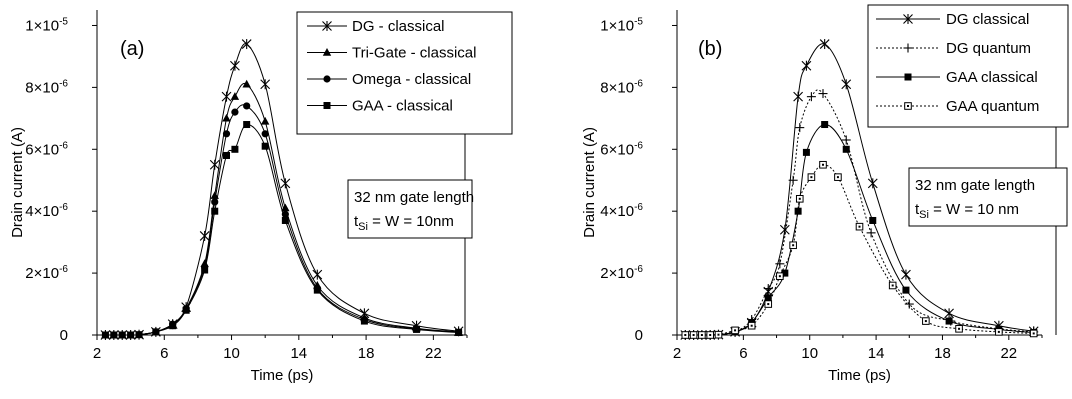 The image size is (1072, 399). I want to click on legend-entry-dg-classical: DG classical, so click(952, 19).